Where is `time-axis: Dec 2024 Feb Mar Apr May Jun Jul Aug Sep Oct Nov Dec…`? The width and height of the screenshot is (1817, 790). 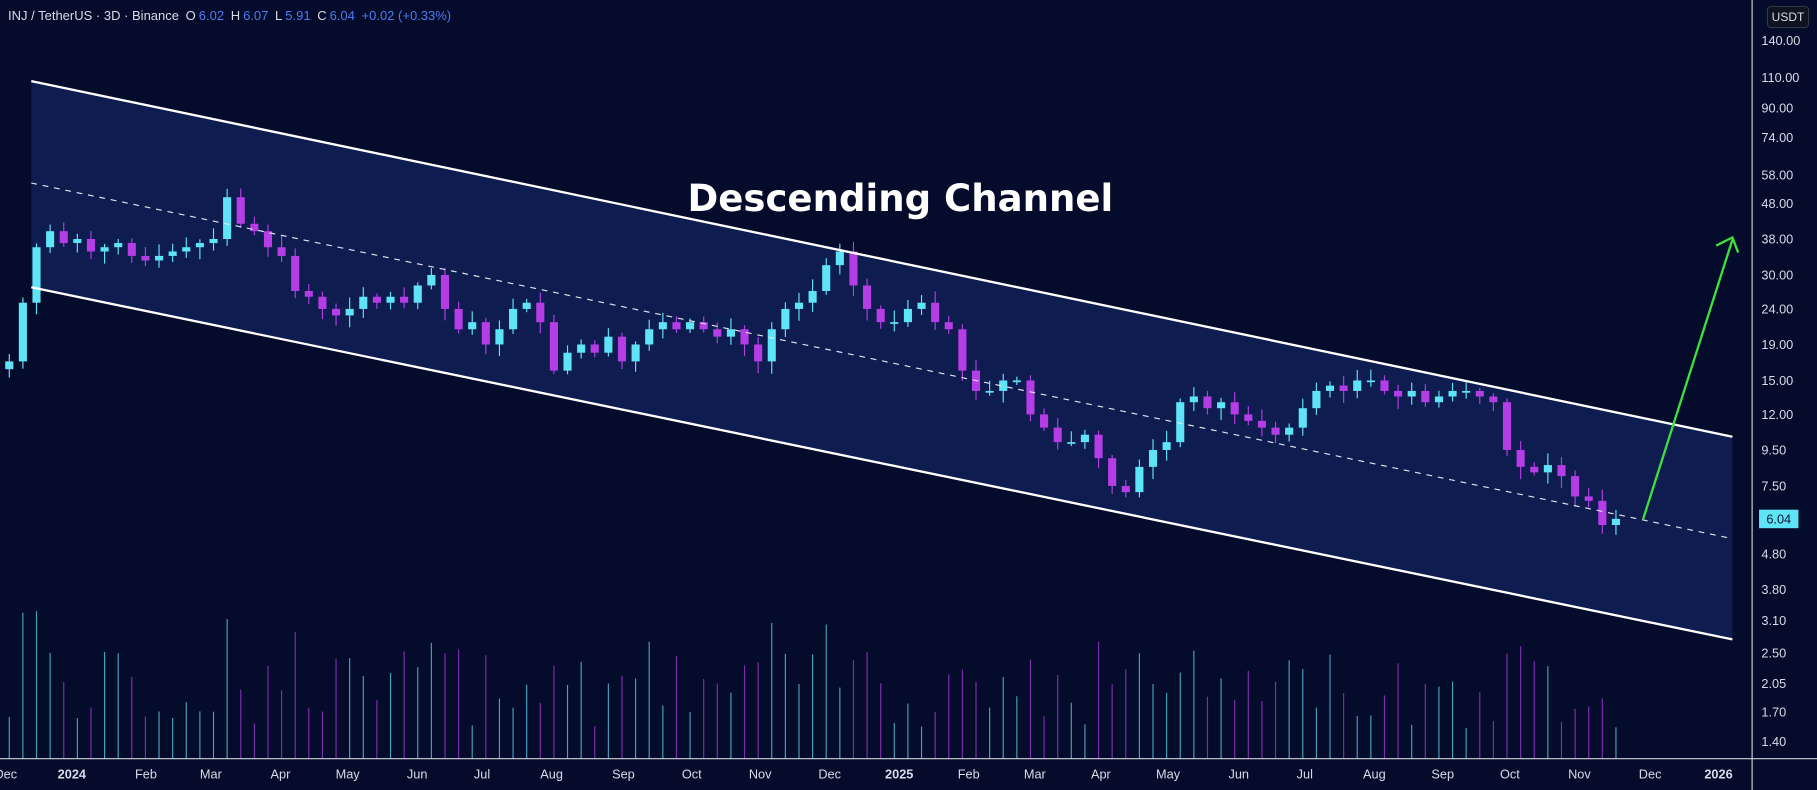 time-axis: Dec 2024 Feb Mar Apr May Jun Jul Aug Sep Oct Nov Dec… is located at coordinates (866, 773).